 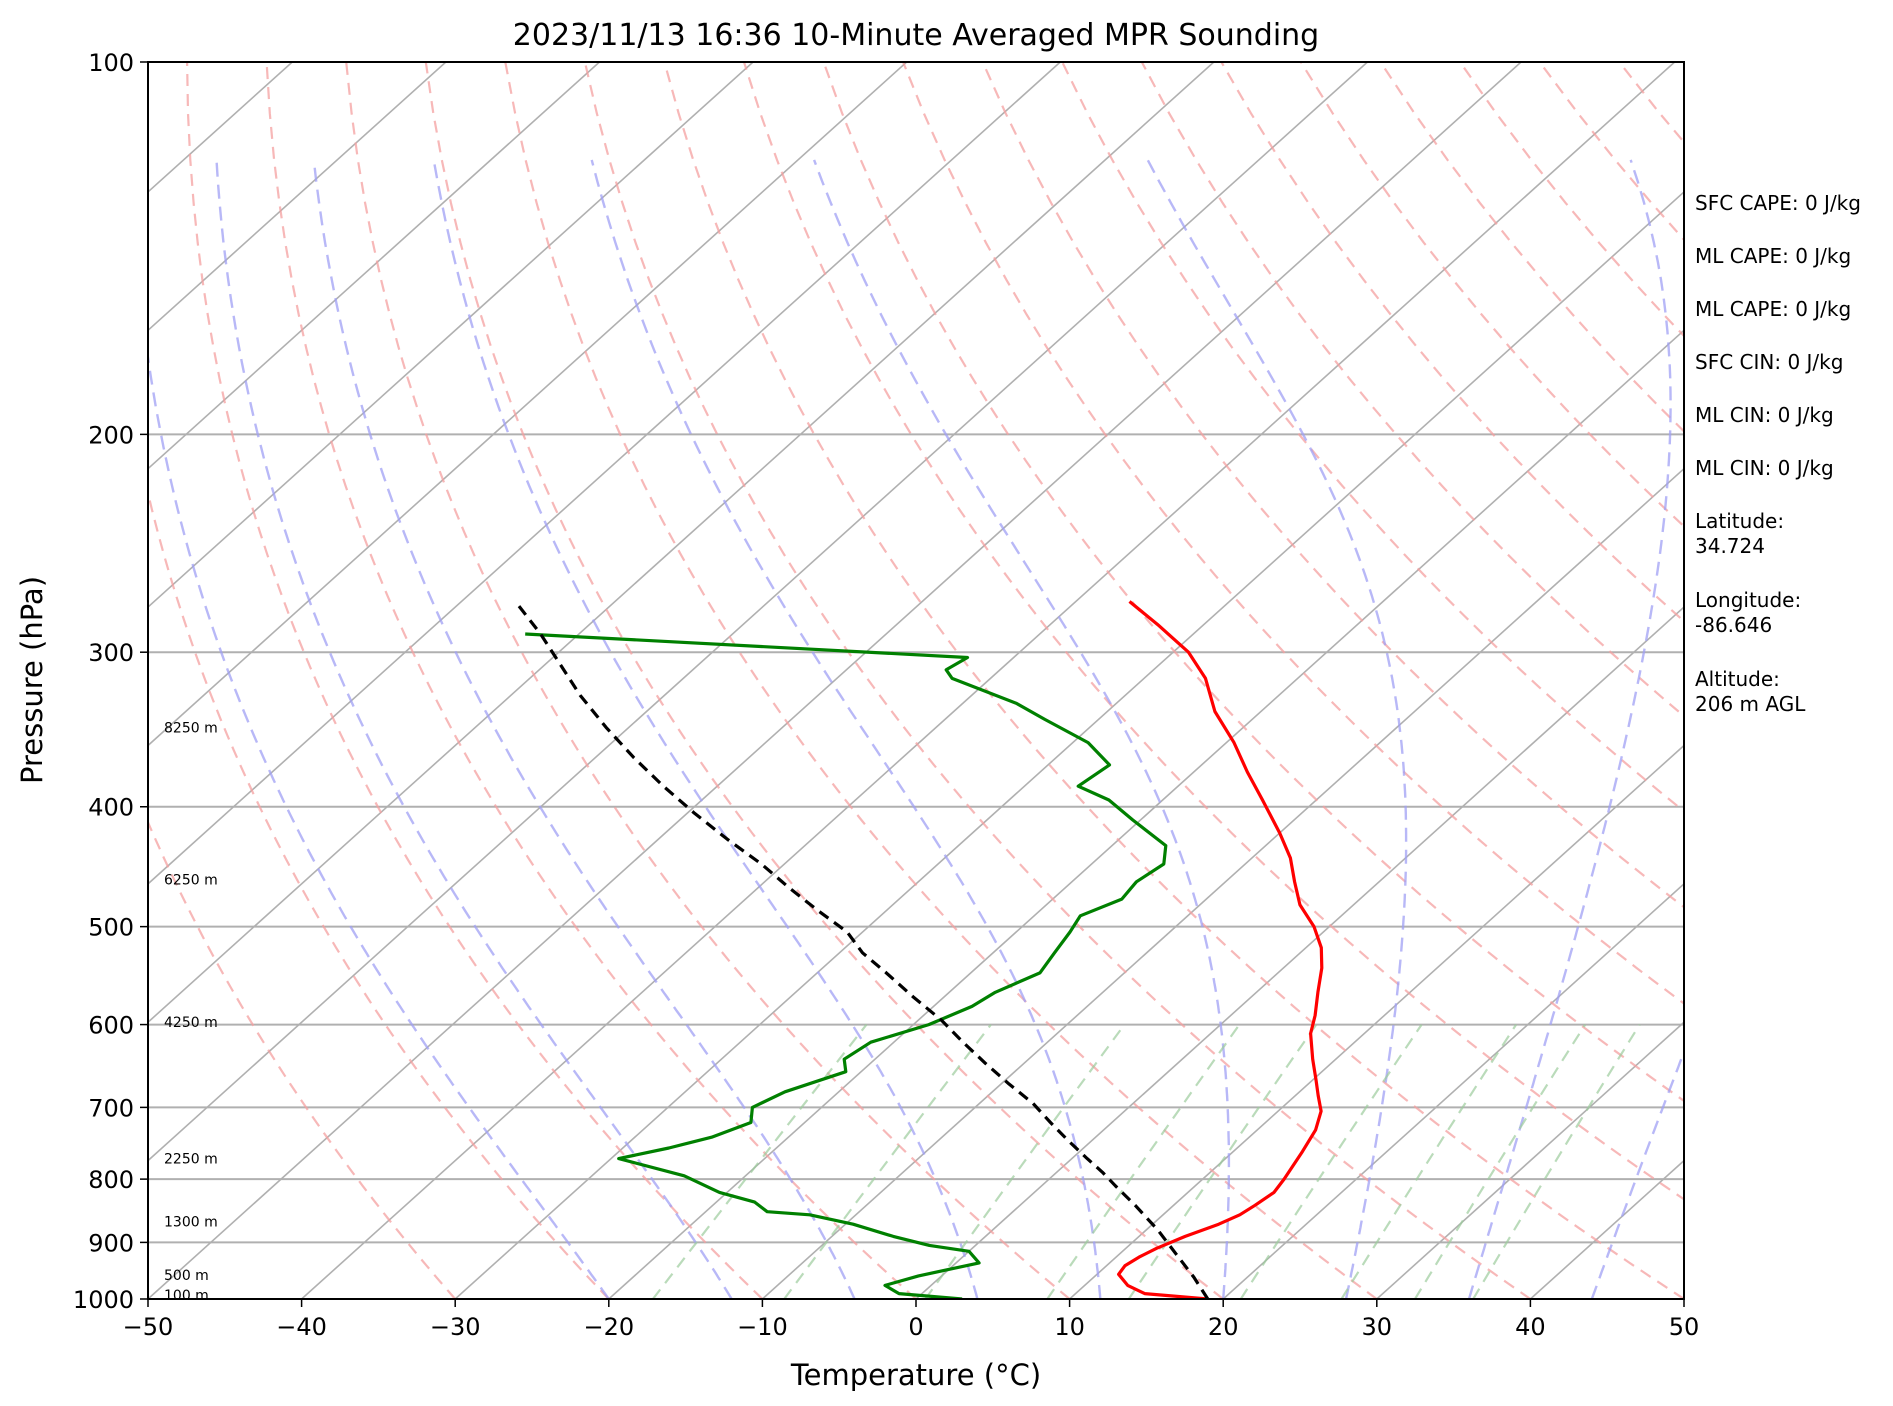 What do you see at coordinates (301, 1327) in the screenshot?
I see `x-tick-label: −40` at bounding box center [301, 1327].